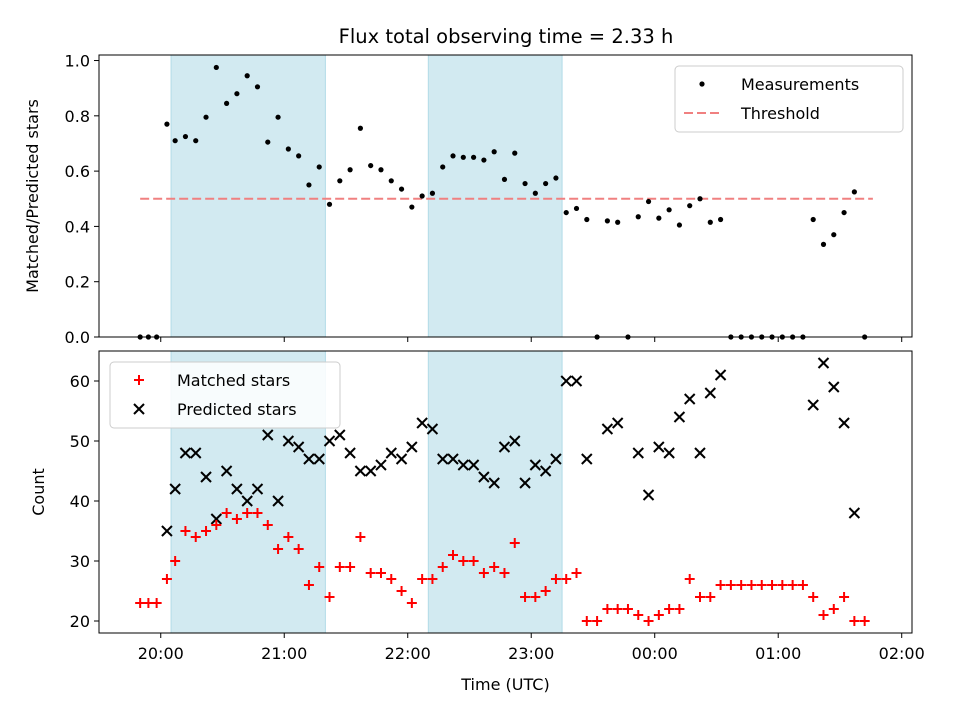  Describe the element at coordinates (284, 653) in the screenshot. I see `x-tick-label: 21:00` at that location.